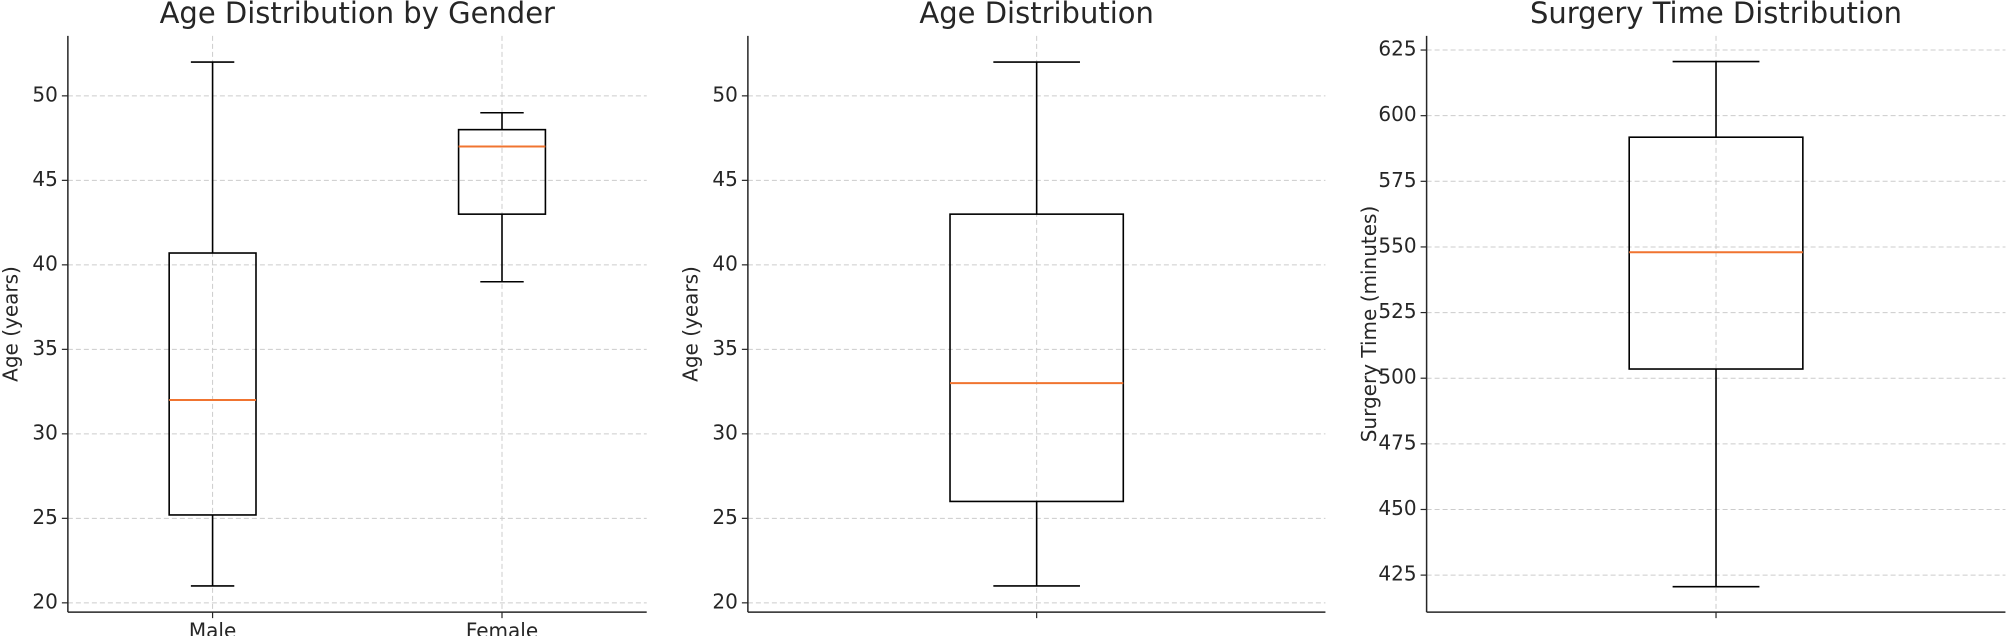 The width and height of the screenshot is (2008, 636). I want to click on y-tick-label: 475, so click(1397, 442).